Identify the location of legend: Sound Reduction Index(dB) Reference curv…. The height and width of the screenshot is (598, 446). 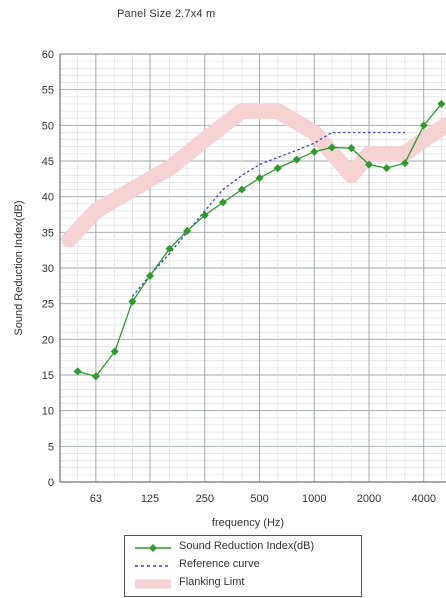
(243, 566).